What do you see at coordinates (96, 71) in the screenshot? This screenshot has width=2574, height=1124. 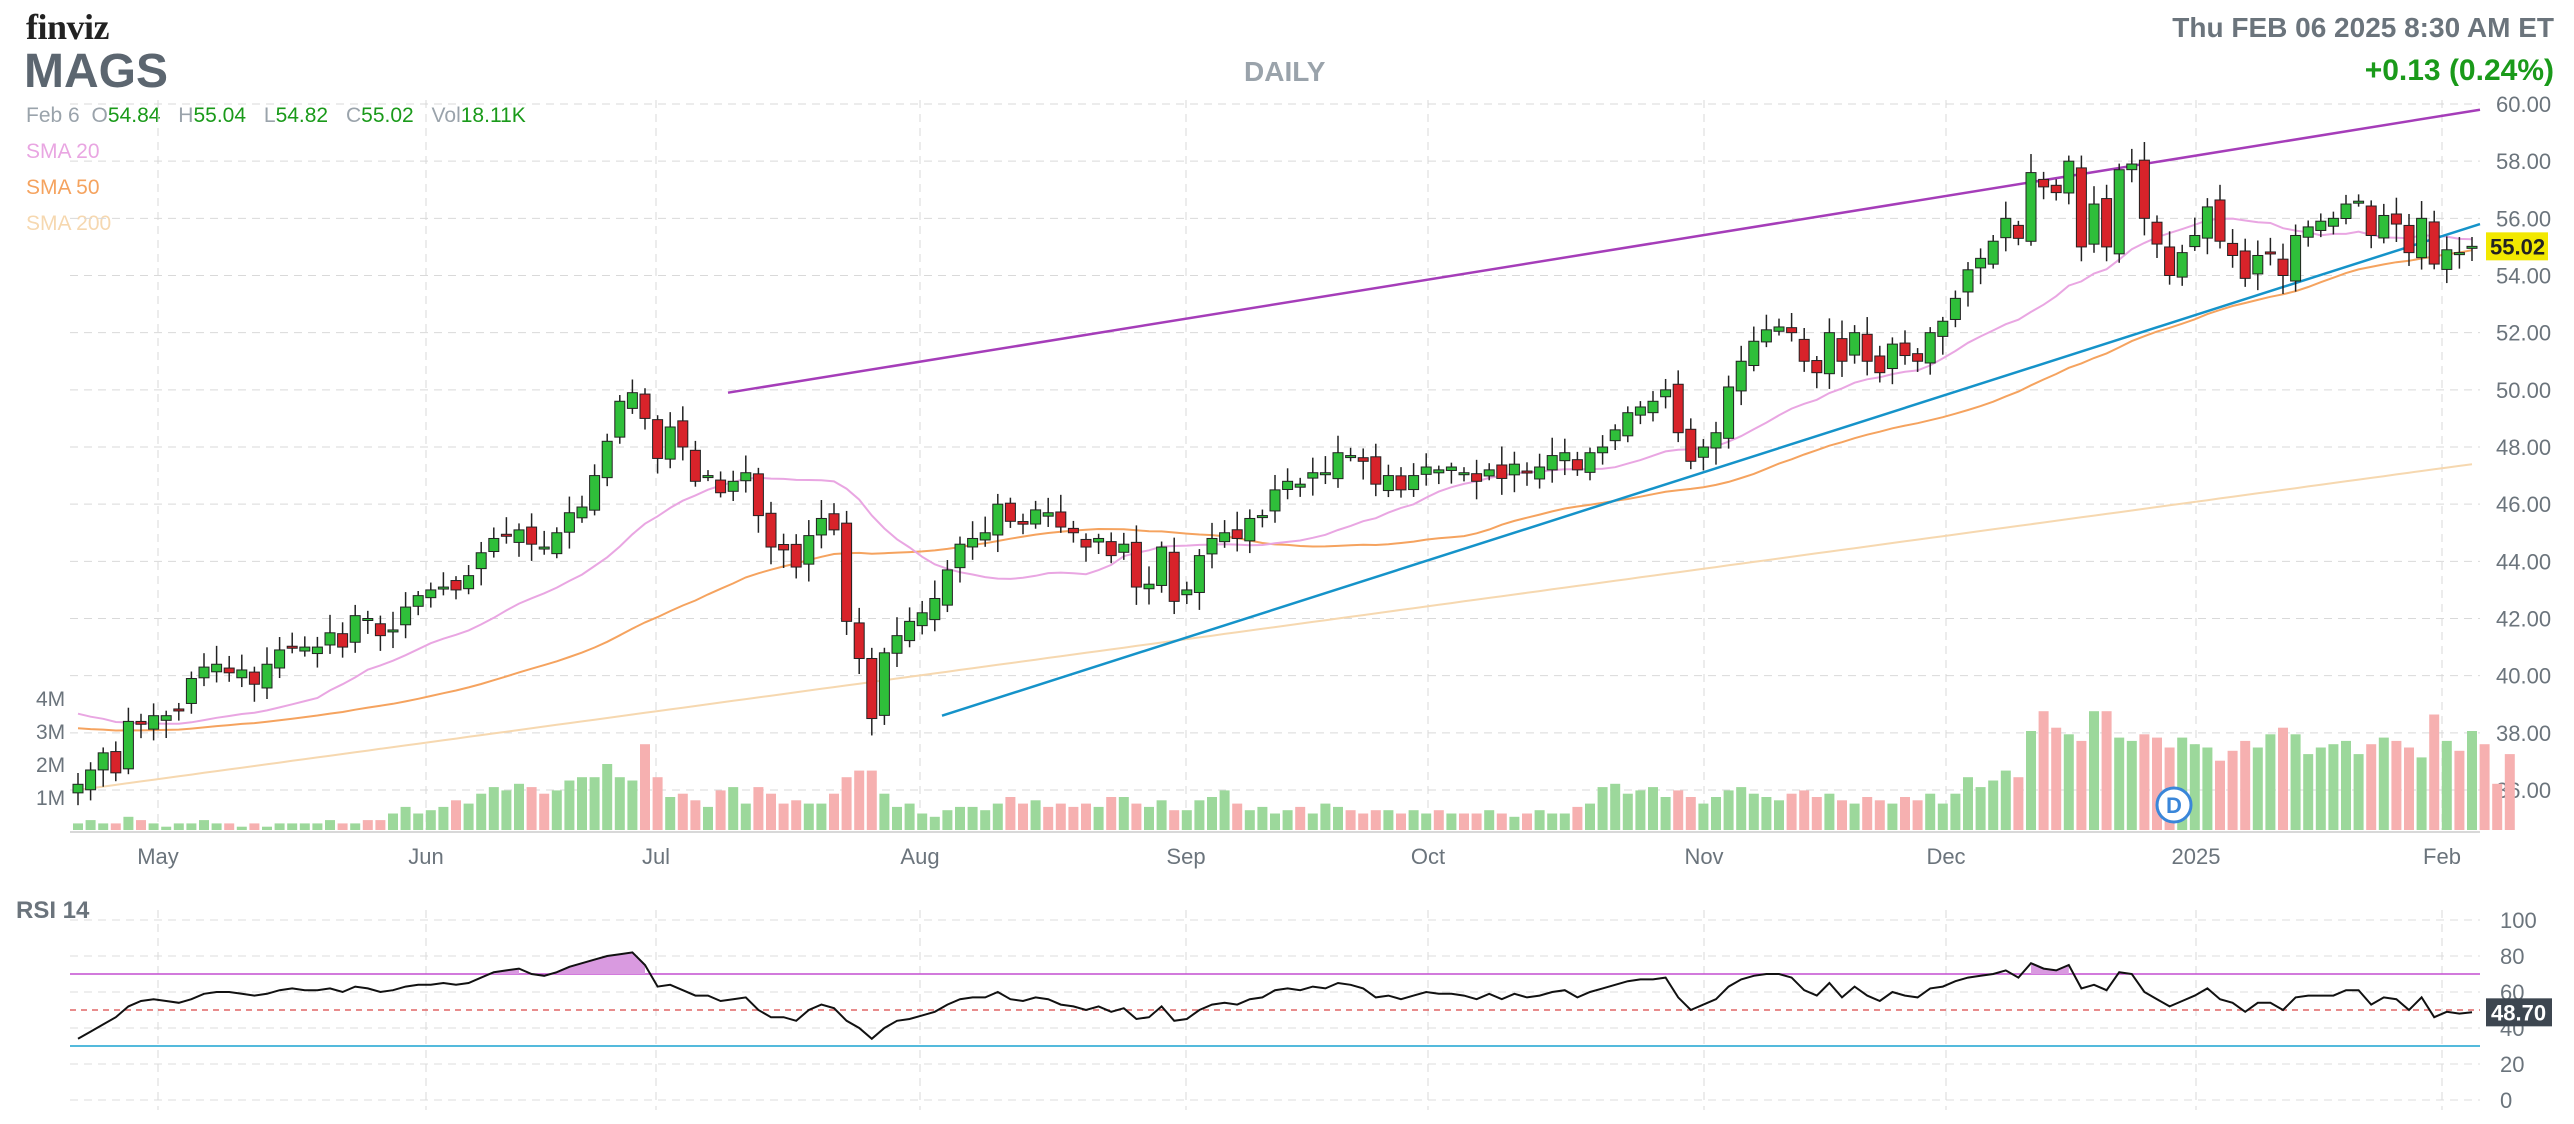 I see `ticker-symbol: MAGS` at bounding box center [96, 71].